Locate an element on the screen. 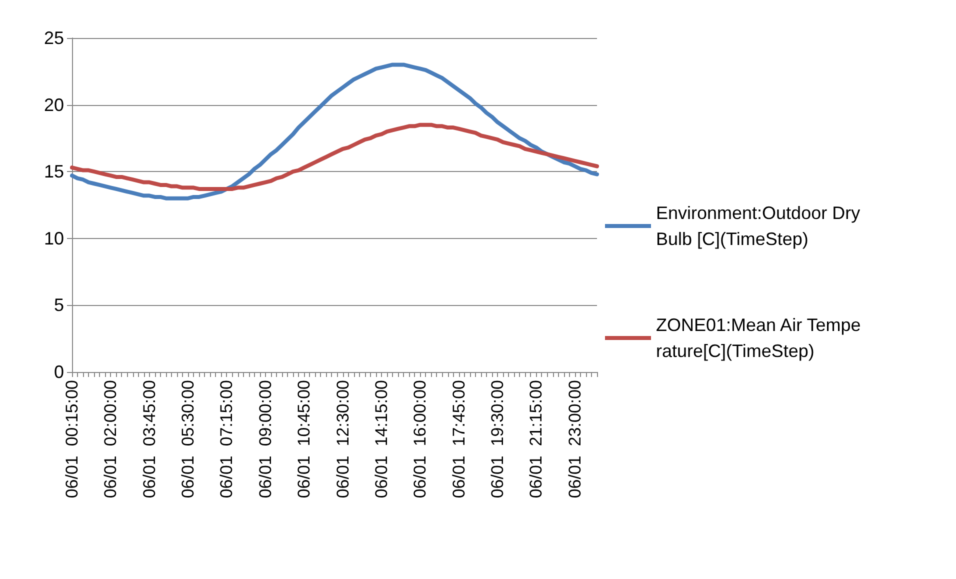 The height and width of the screenshot is (579, 956). legend-label: ZONE01:Mean Air Temperature[C](TimeStep) is located at coordinates (758, 338).